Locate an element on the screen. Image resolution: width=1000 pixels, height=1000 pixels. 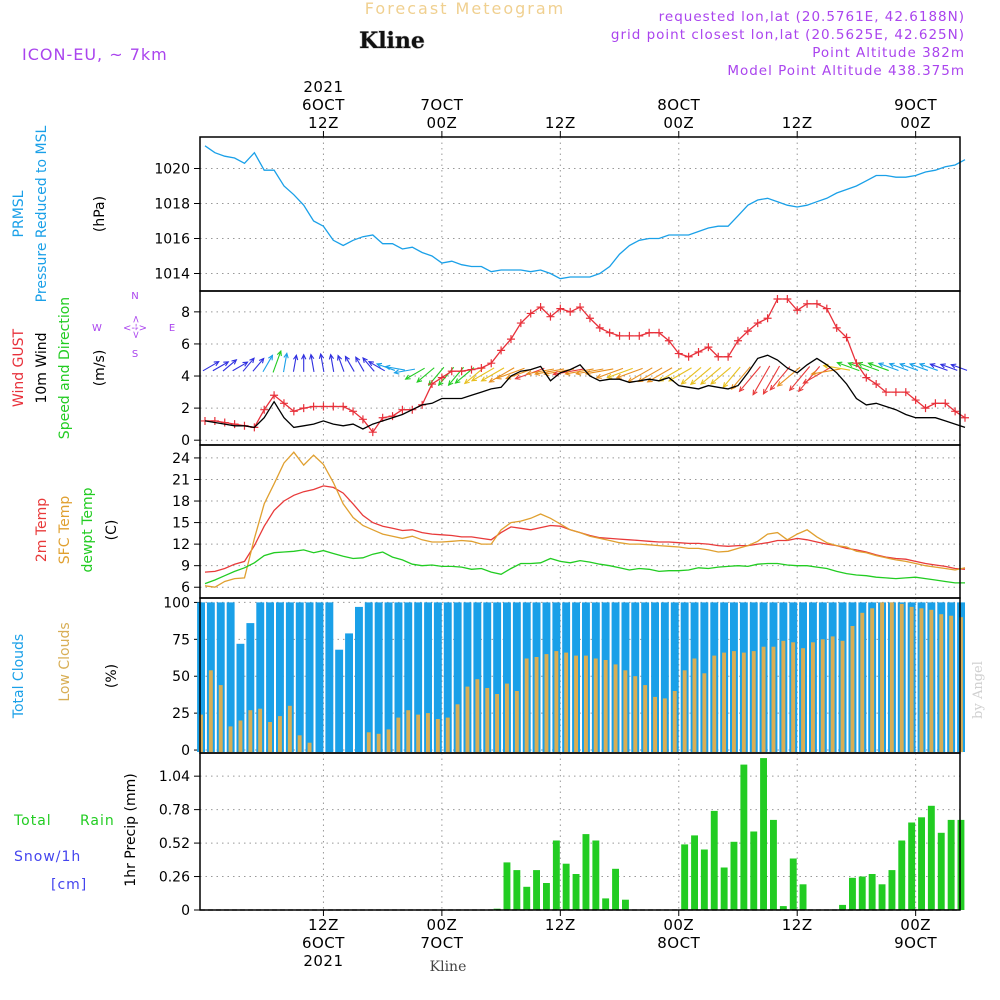
total-label: Total is located at coordinates (32, 821).